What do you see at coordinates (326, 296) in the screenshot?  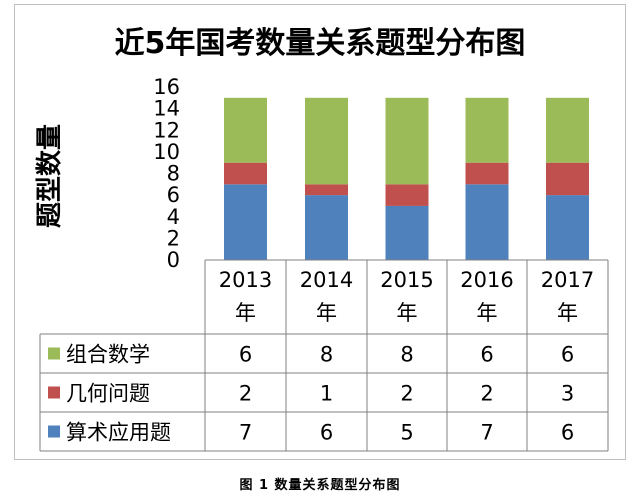 I see `x-category-label: 2014 年` at bounding box center [326, 296].